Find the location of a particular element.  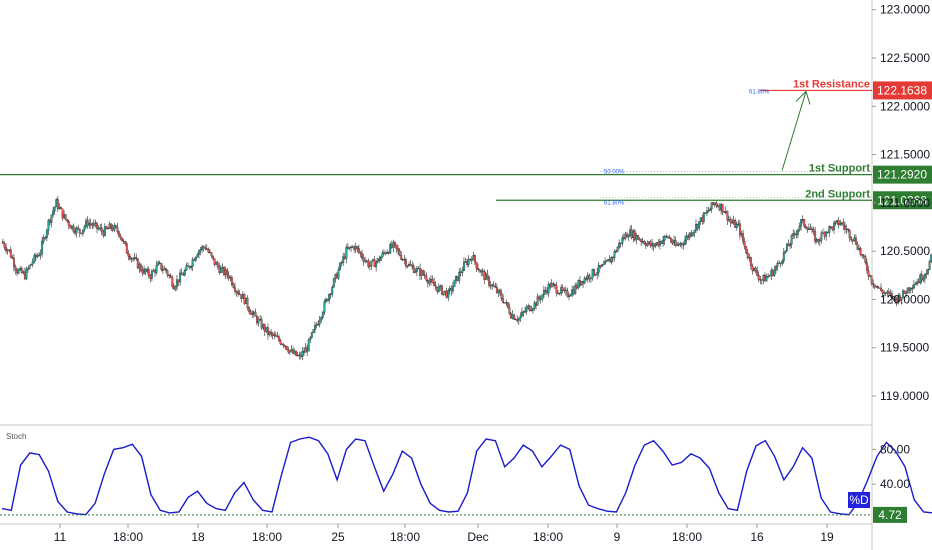

price-tick-label: 122.5000 is located at coordinates (905, 58).